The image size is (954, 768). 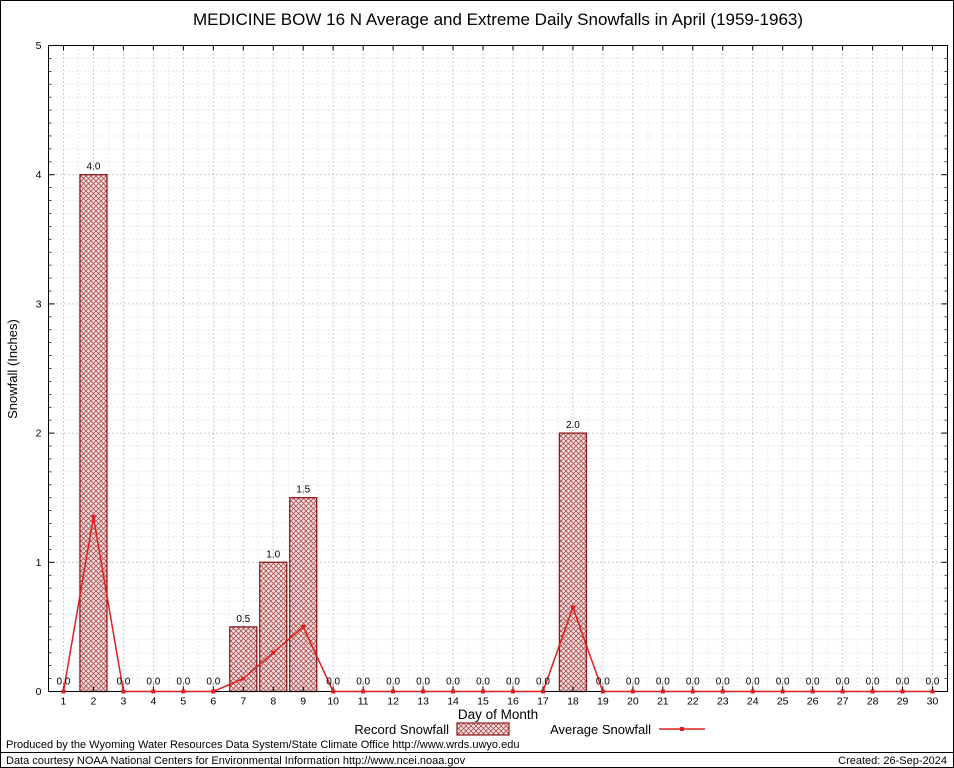 What do you see at coordinates (213, 702) in the screenshot?
I see `x-tick-label: 6` at bounding box center [213, 702].